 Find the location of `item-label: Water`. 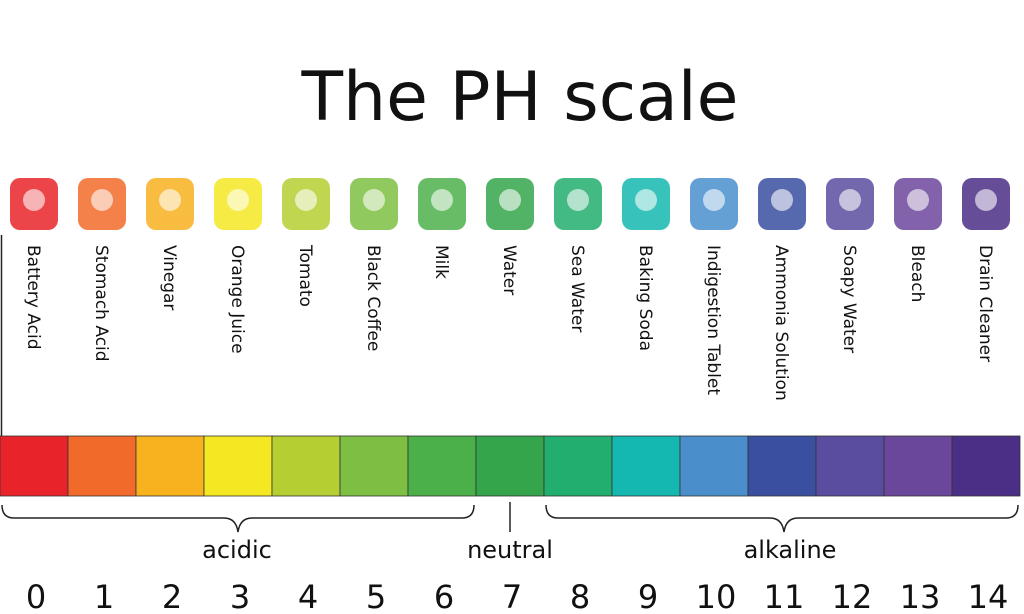

item-label: Water is located at coordinates (509, 270).